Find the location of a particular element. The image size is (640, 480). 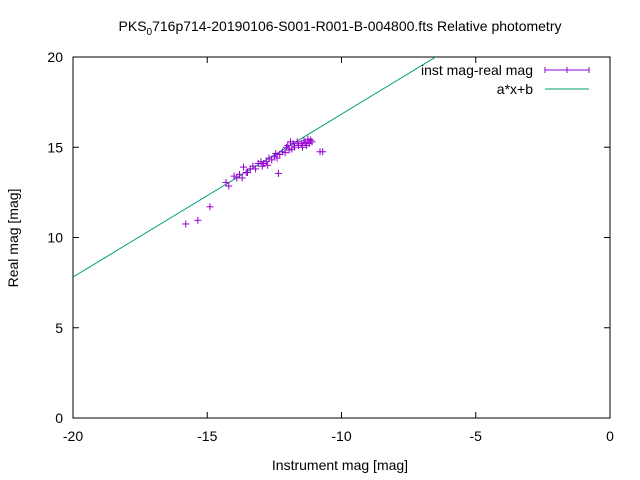

y-axis-label: Real mag [mag] is located at coordinates (13, 238).